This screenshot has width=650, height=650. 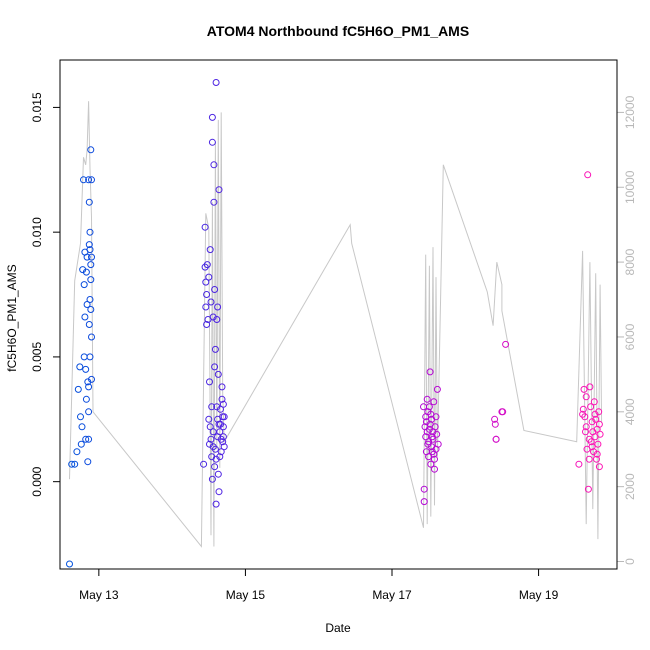 I want to click on x-axis-label: Date, so click(x=338, y=628).